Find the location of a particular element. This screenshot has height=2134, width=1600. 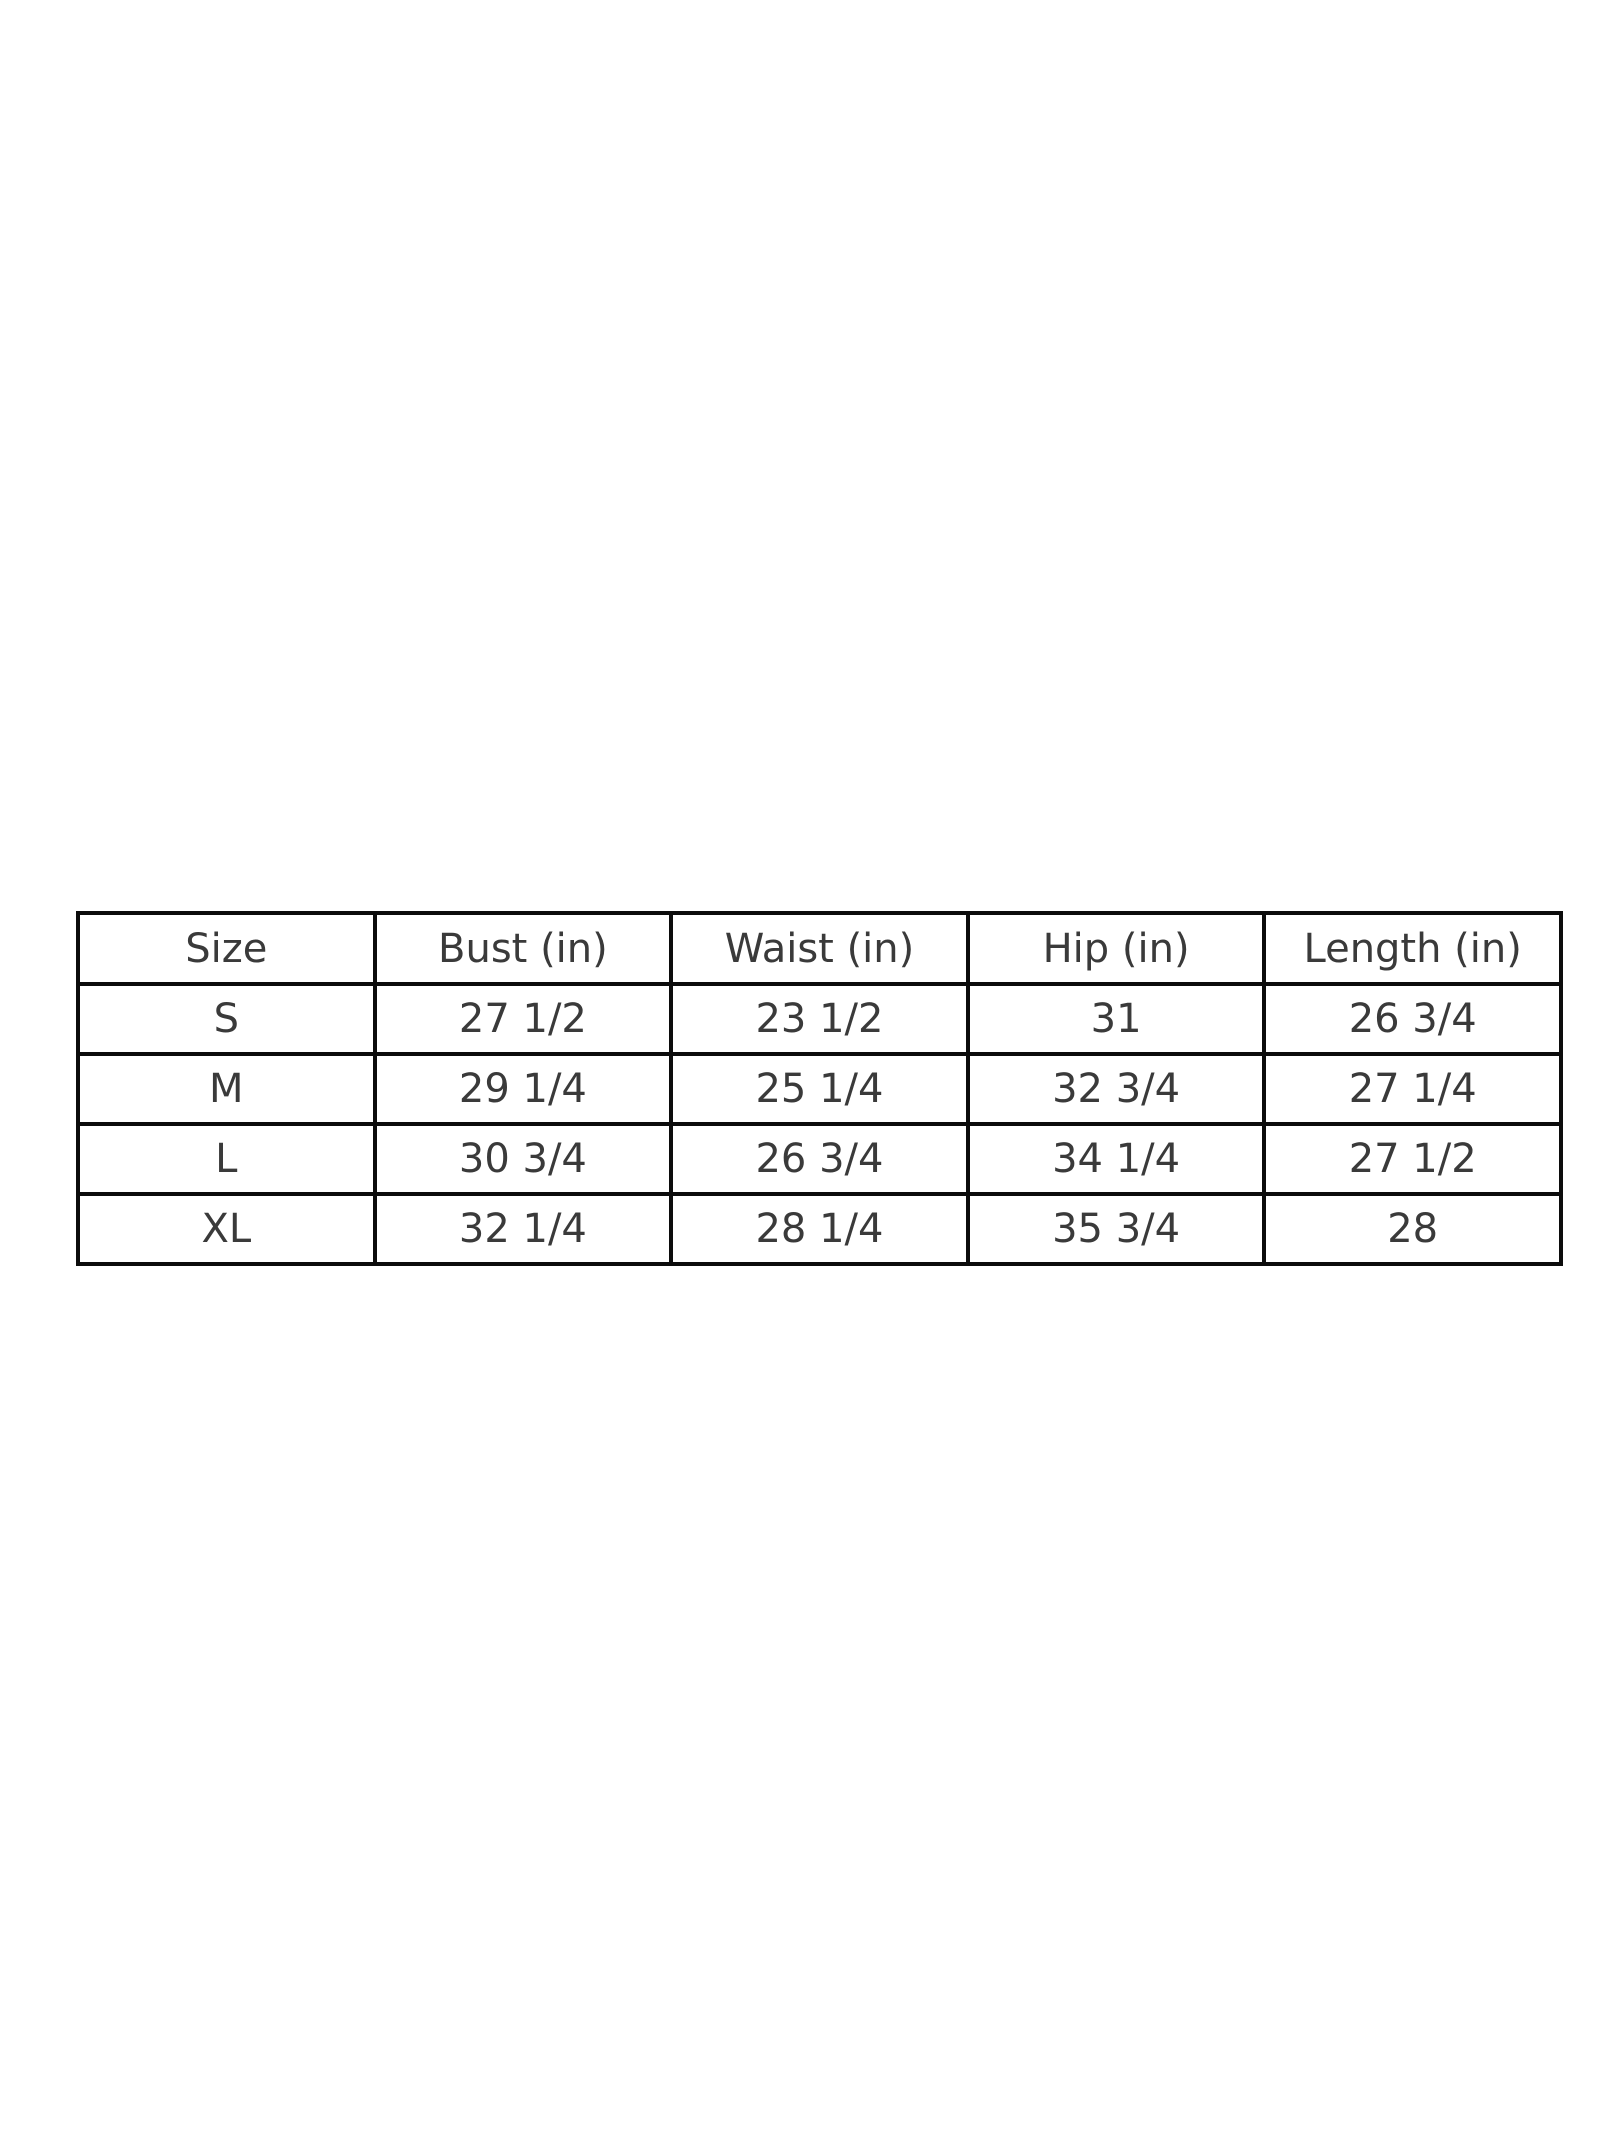

column-header-size: Size is located at coordinates (226, 948).